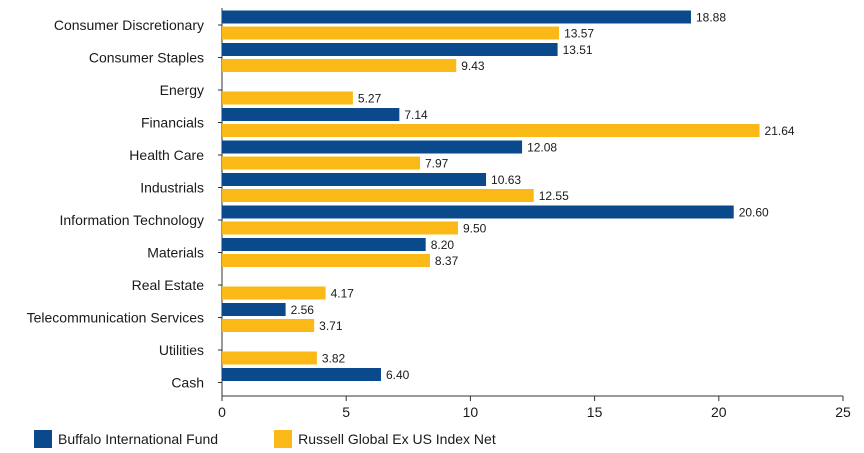 The height and width of the screenshot is (453, 864). I want to click on category-label-real-estate: Real Estate, so click(168, 285).